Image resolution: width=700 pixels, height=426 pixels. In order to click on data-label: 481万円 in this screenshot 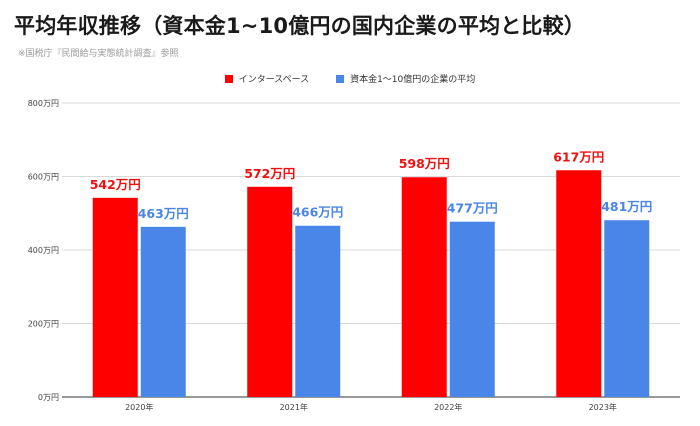, I will do `click(626, 206)`.